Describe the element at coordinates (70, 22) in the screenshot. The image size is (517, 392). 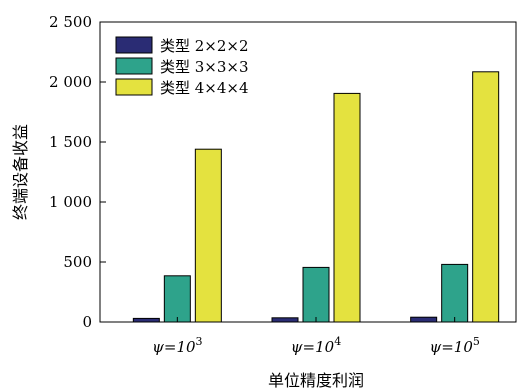
I see `y-tick-label: 2 500` at that location.